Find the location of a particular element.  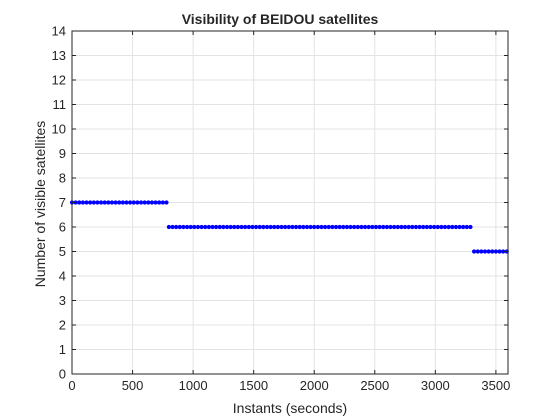

chart-title: Visibility of BEIDOU satellites is located at coordinates (280, 19).